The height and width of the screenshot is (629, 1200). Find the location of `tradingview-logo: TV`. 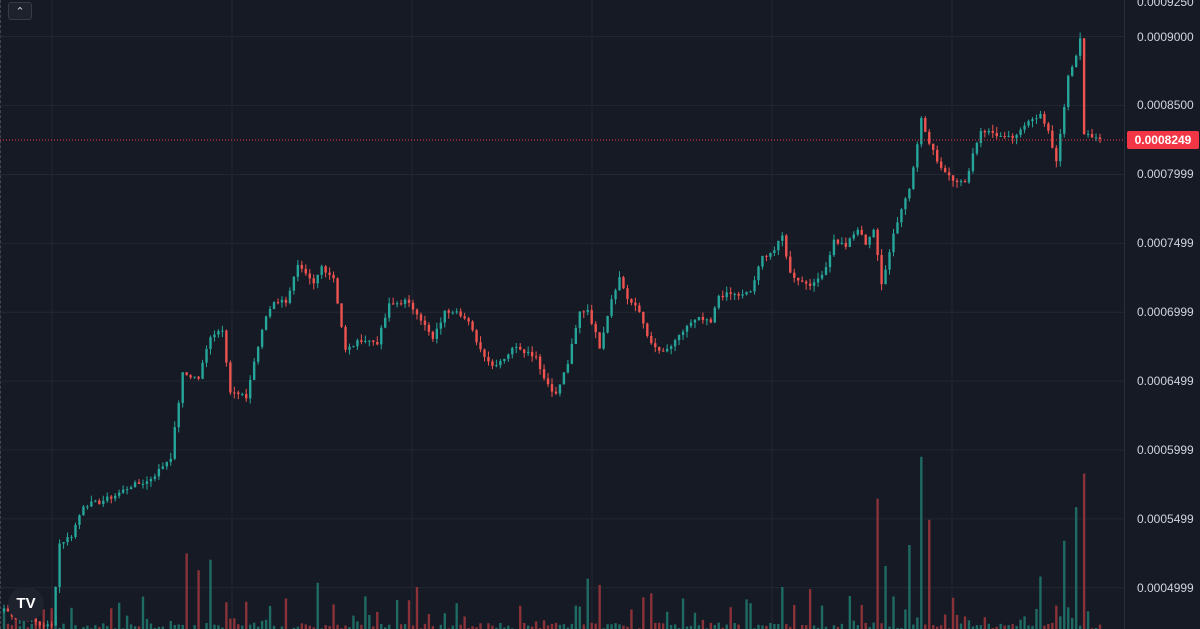

tradingview-logo: TV is located at coordinates (26, 604).